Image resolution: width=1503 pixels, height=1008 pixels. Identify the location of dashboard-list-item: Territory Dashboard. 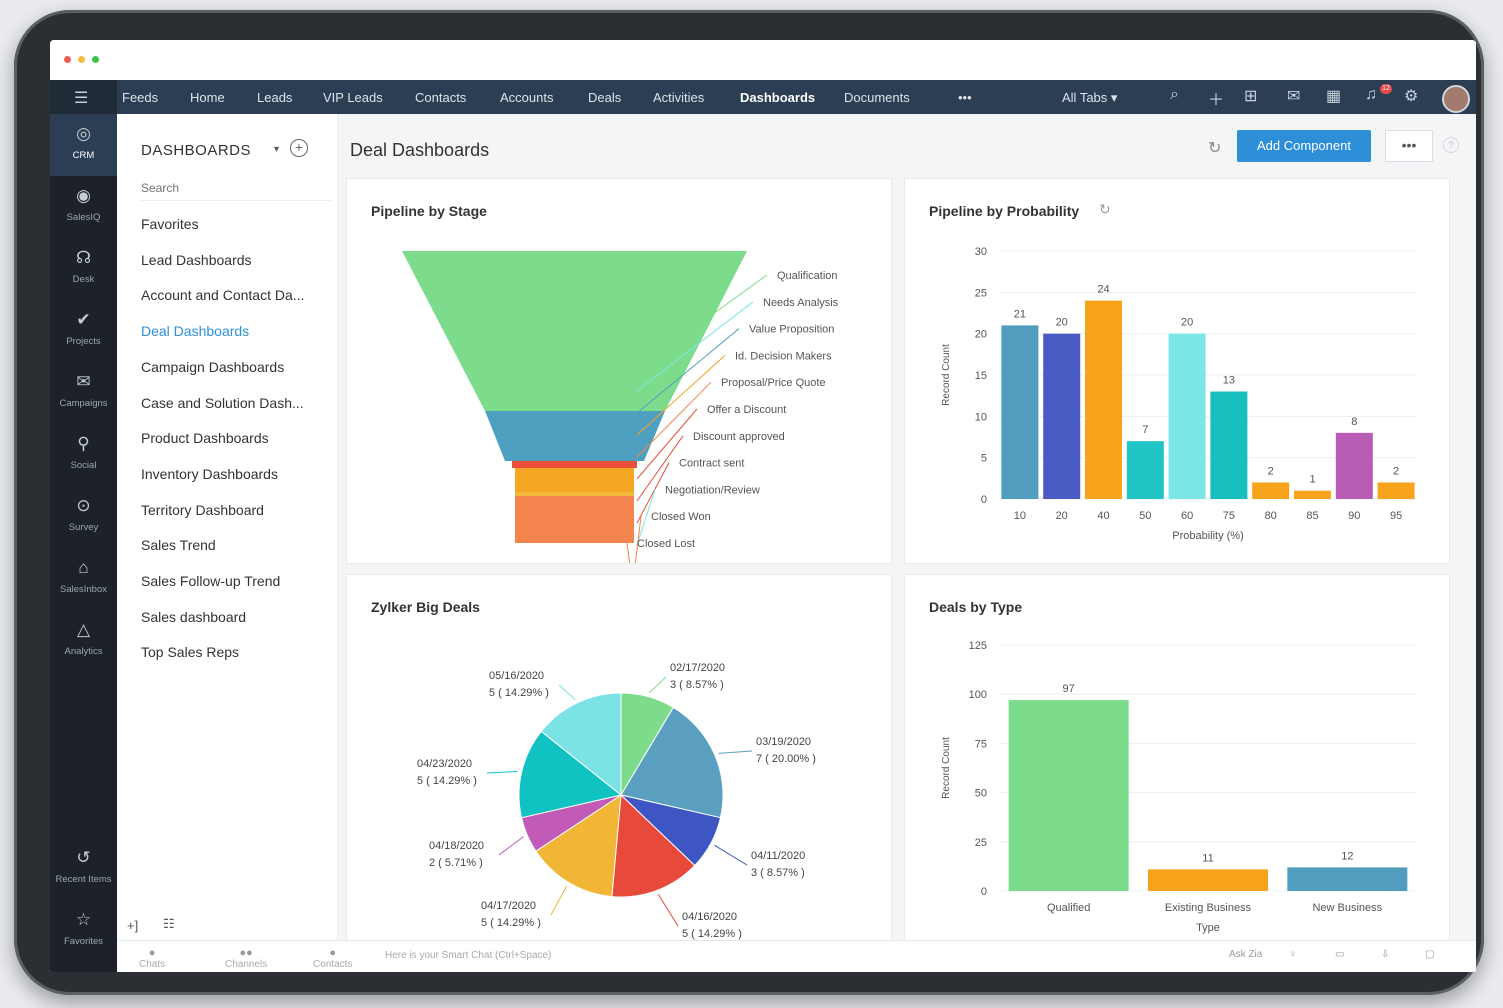
(202, 509).